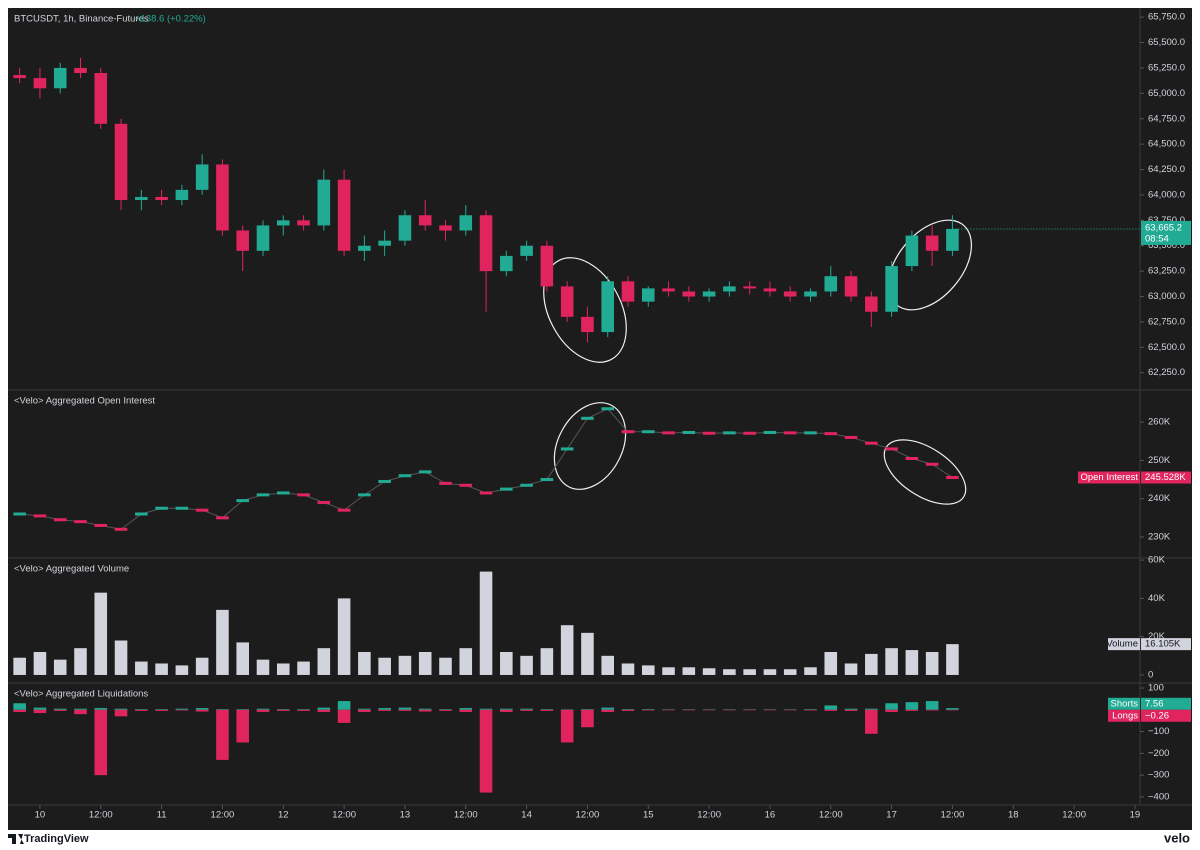 The width and height of the screenshot is (1200, 850). I want to click on series-value: 16.105K, so click(1163, 644).